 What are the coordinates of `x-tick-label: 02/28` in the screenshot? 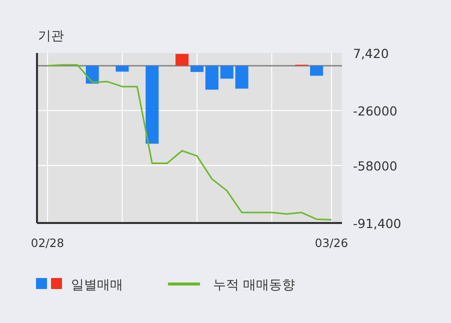 It's located at (47, 243).